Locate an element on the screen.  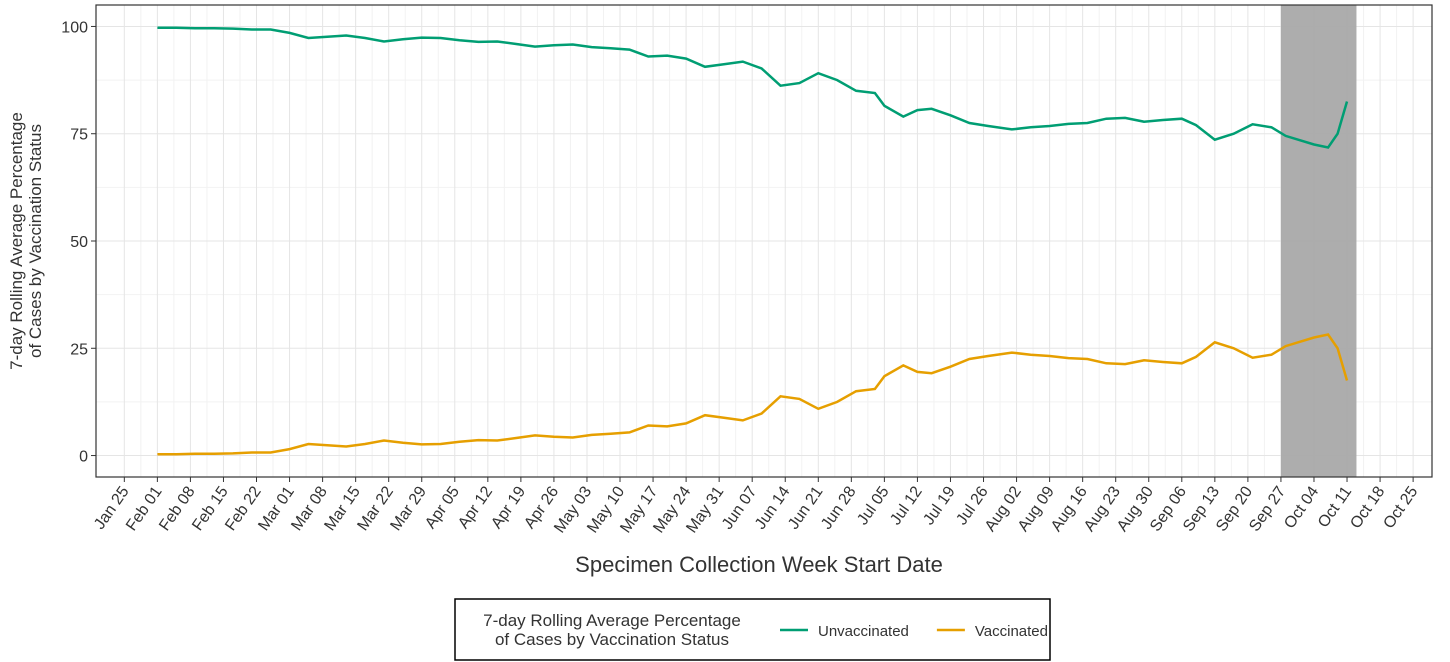
y-axis-label: of Cases by Vaccination Status is located at coordinates (35, 241).